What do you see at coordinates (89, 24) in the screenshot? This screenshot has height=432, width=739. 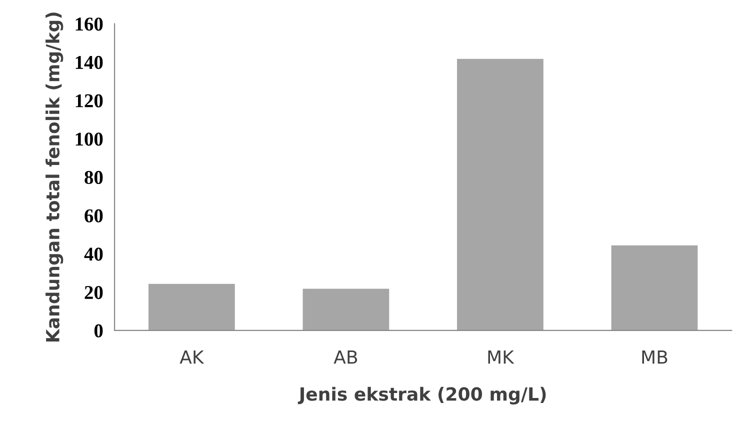 I see `y-tick-label: 160` at bounding box center [89, 24].